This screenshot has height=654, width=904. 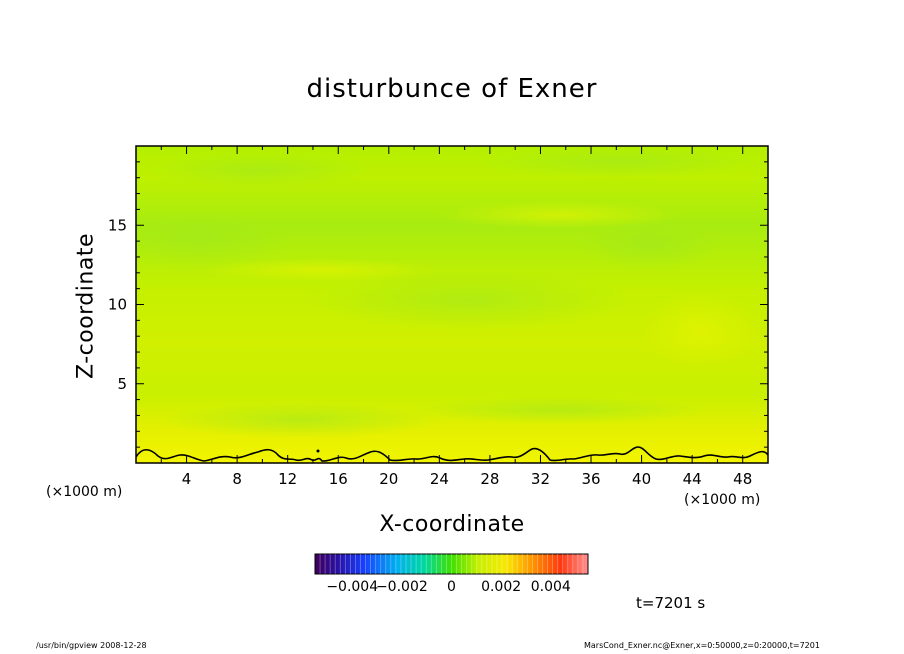 I want to click on x-tick-label: 16, so click(x=338, y=479).